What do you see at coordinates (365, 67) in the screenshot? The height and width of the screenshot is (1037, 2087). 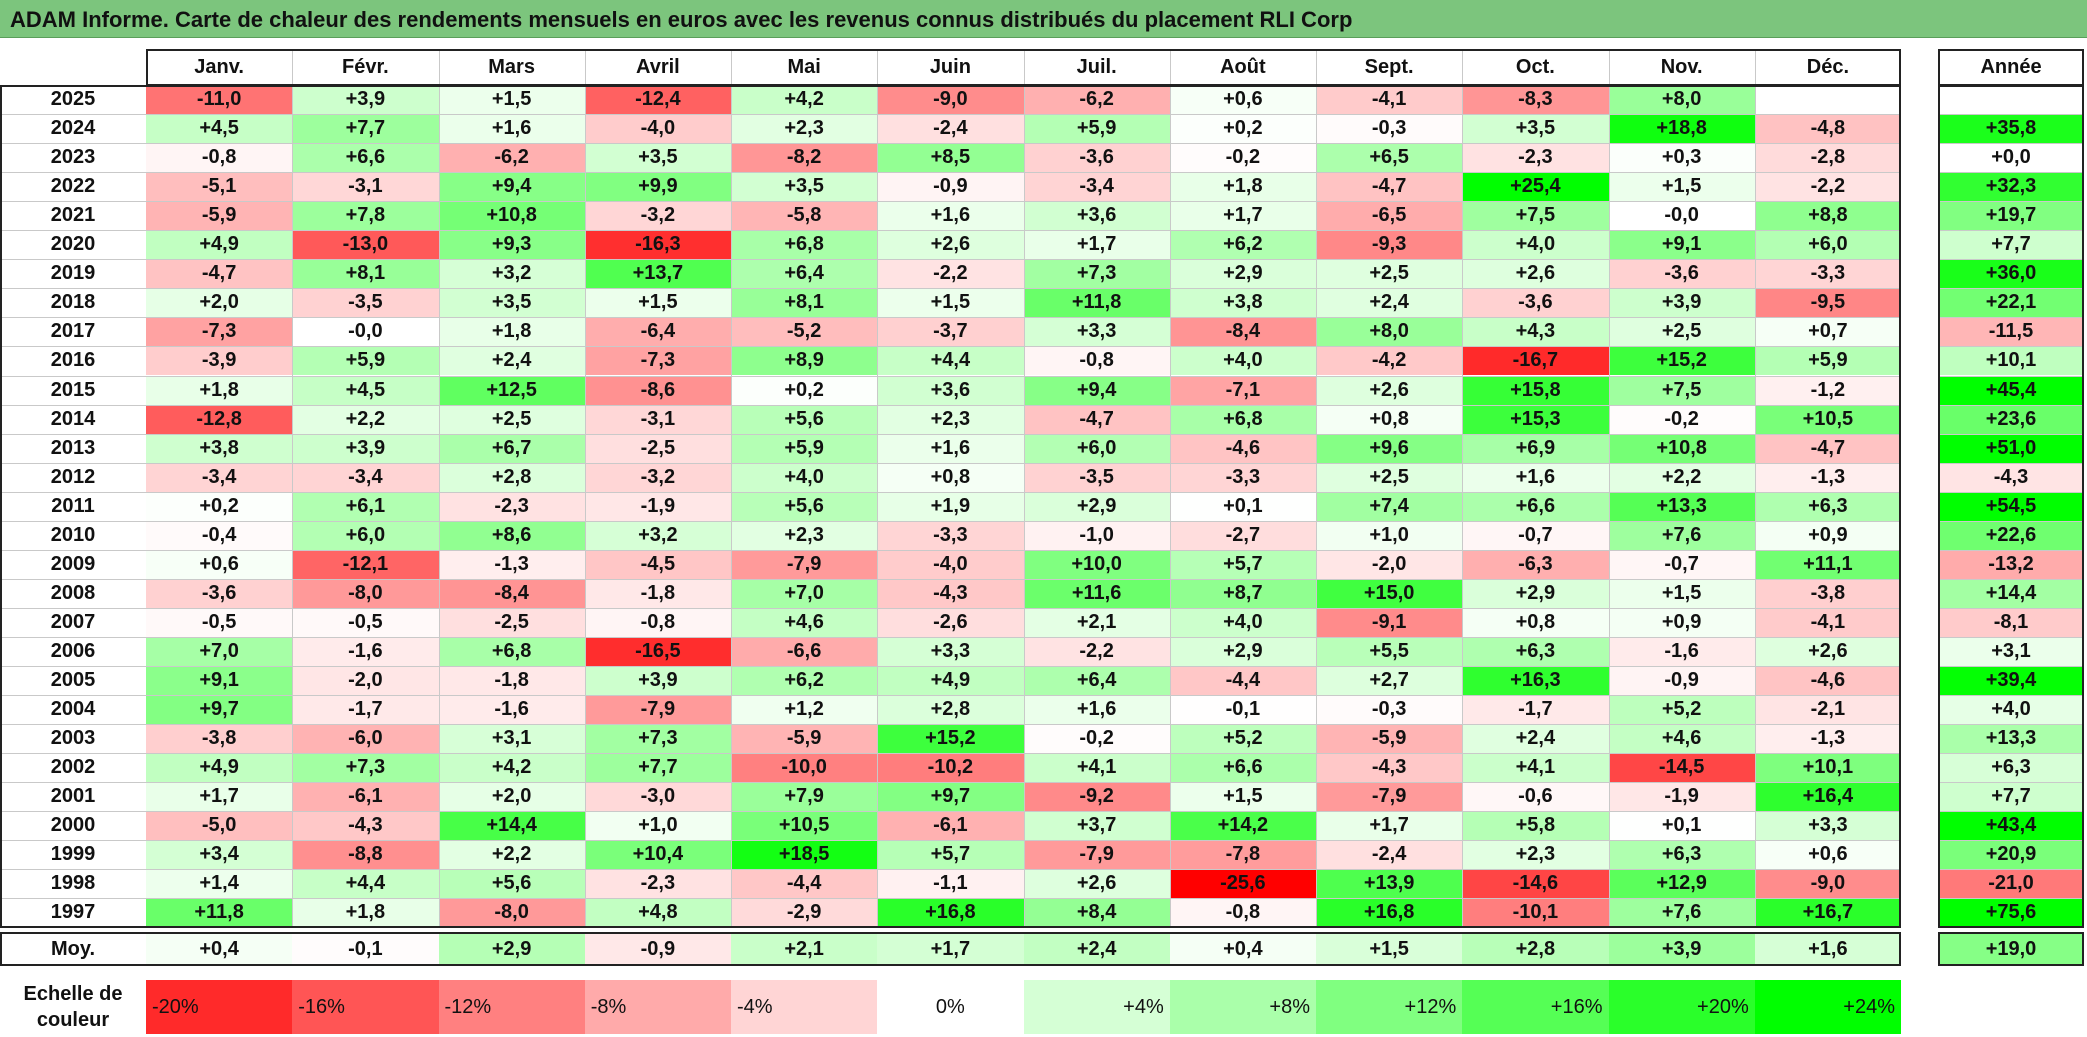 I see `month-header: Févr.` at bounding box center [365, 67].